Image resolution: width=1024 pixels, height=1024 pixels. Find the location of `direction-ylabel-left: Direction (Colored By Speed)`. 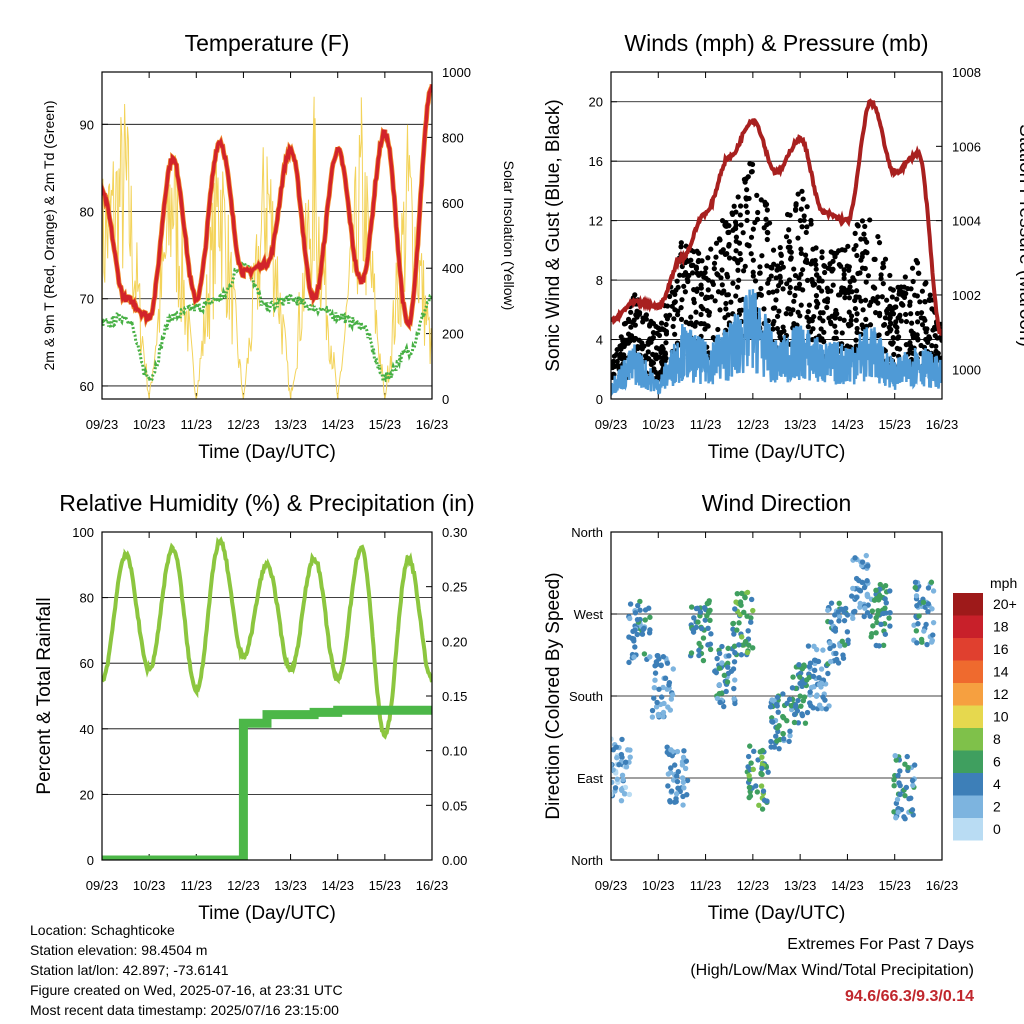

direction-ylabel-left: Direction (Colored By Speed) is located at coordinates (553, 695).